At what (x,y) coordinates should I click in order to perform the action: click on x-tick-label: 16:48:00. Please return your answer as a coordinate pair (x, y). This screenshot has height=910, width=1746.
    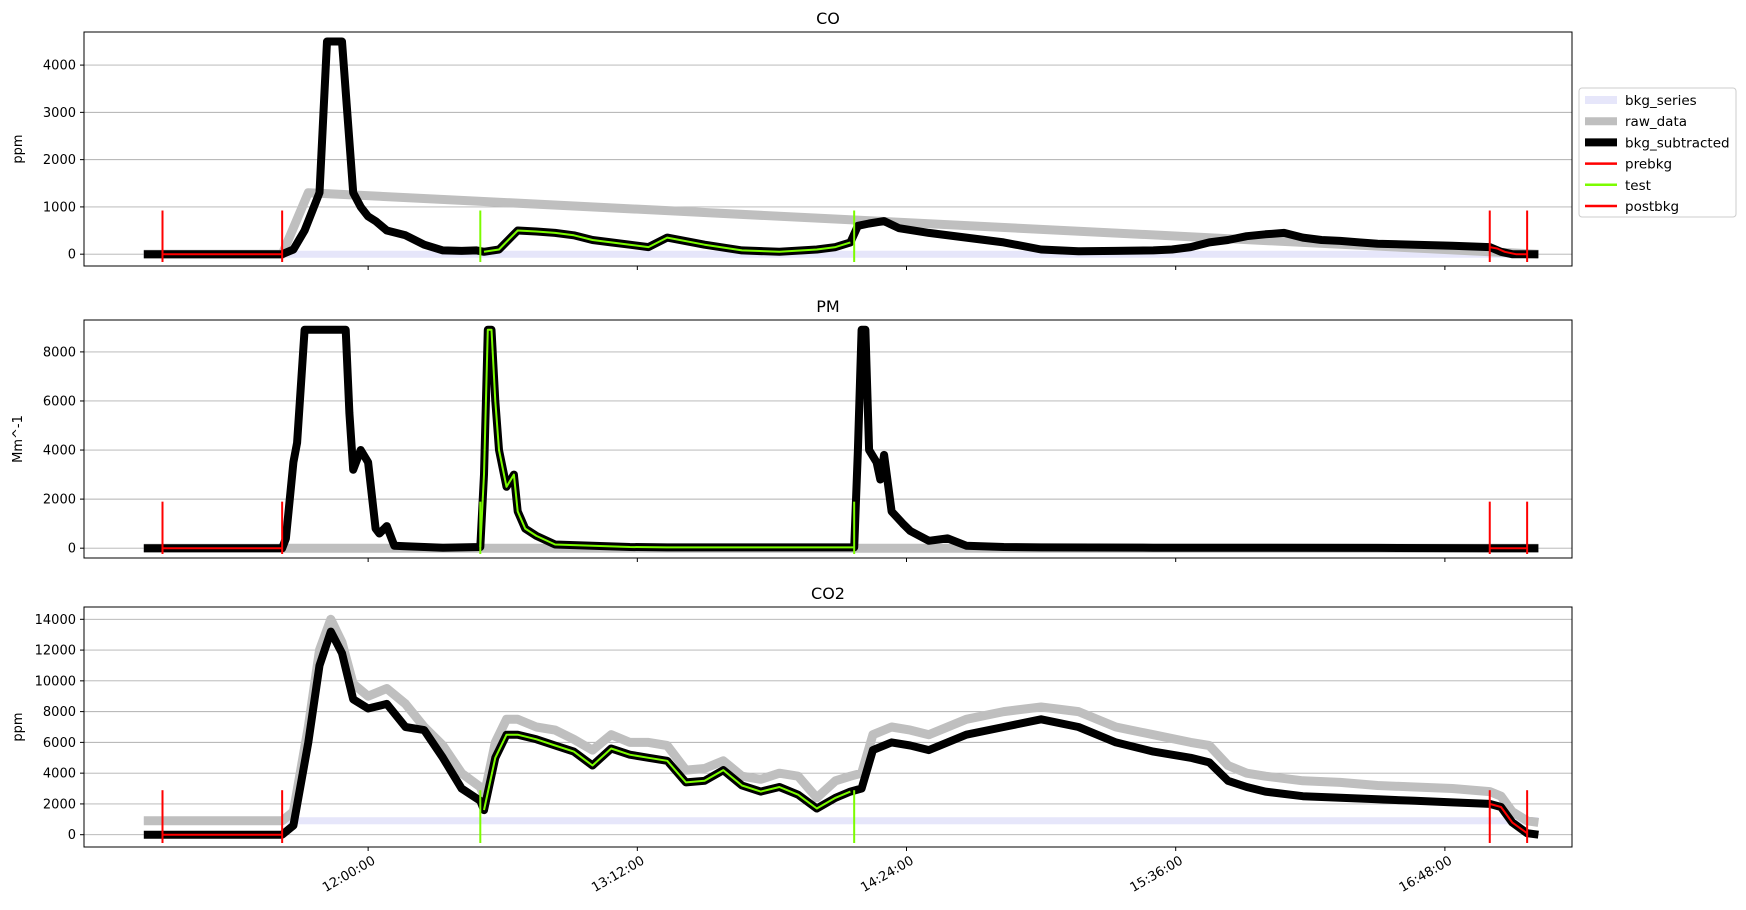
    Looking at the image, I should click on (1426, 874).